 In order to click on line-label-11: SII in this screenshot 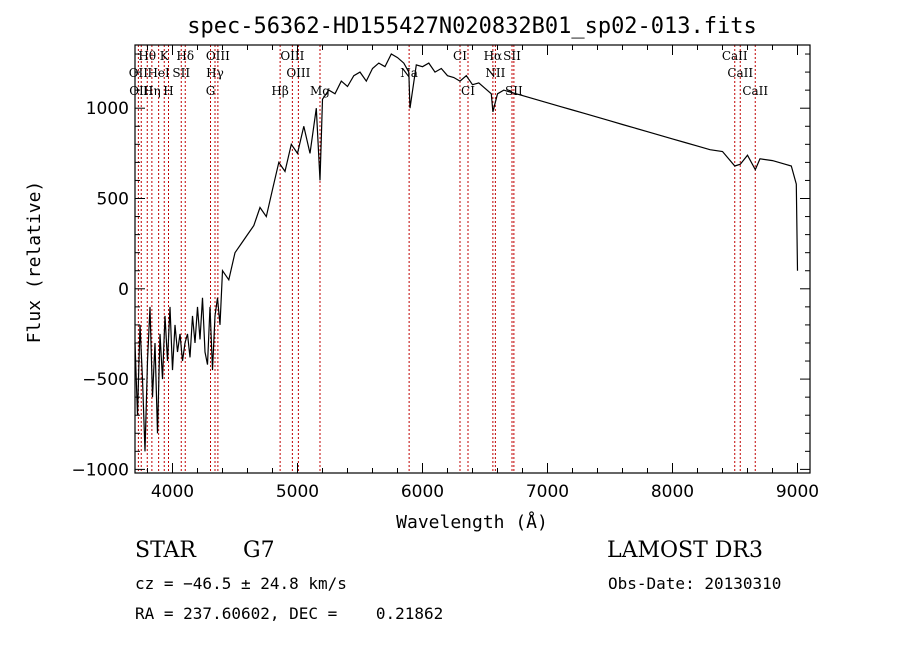, I will do `click(512, 56)`.